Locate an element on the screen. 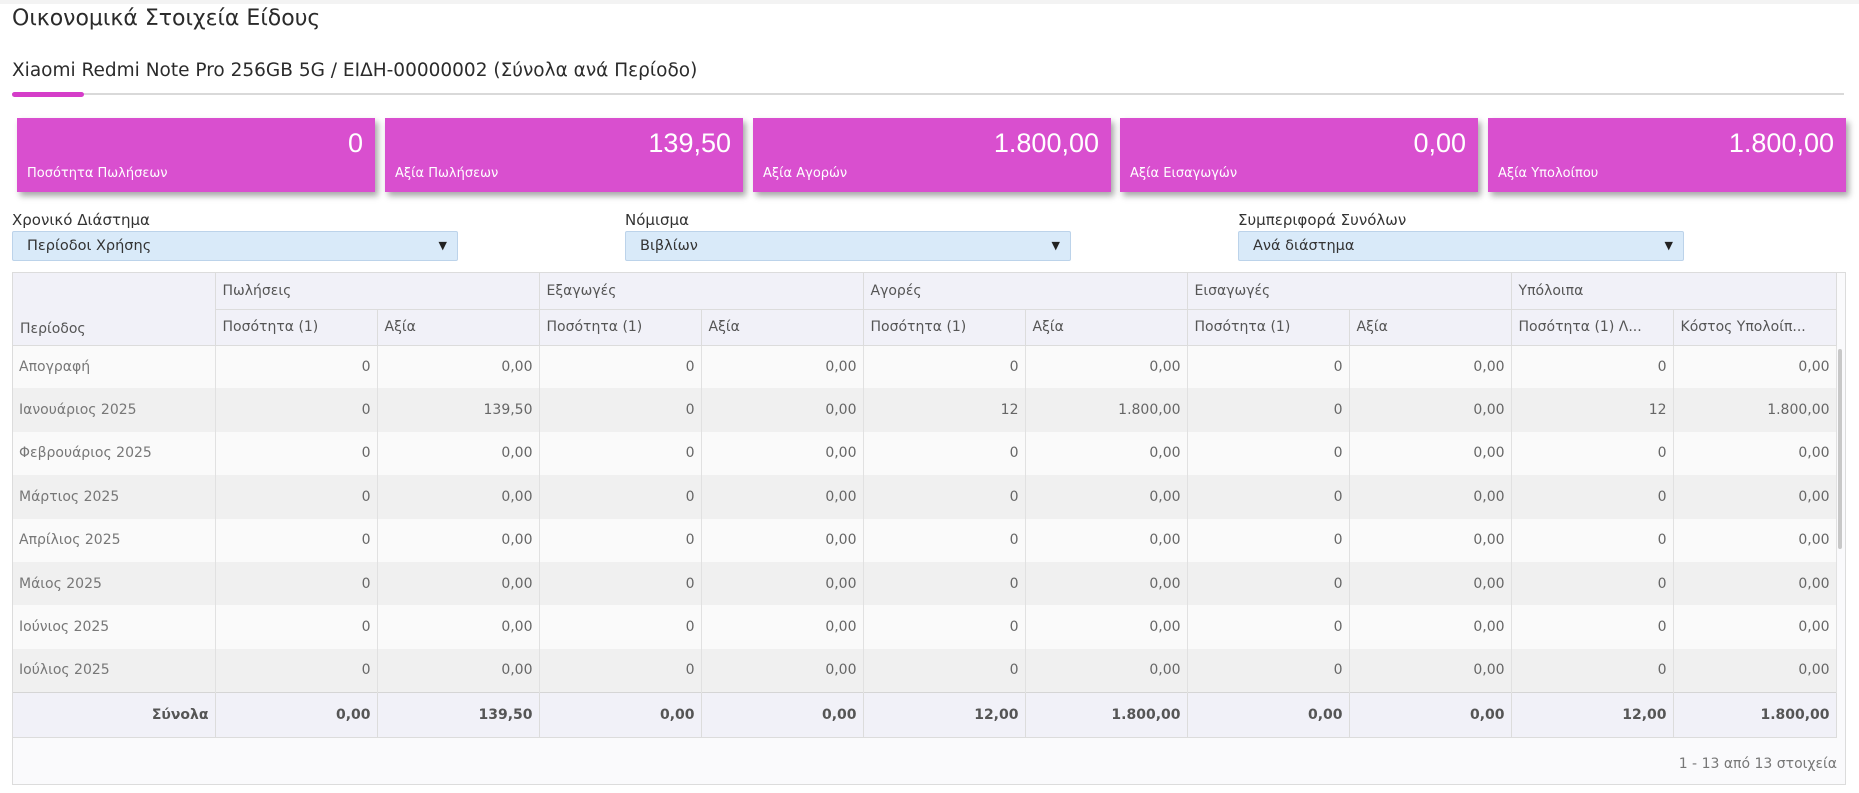 This screenshot has height=793, width=1859. group-header-sales: Πωλήσεις is located at coordinates (377, 291).